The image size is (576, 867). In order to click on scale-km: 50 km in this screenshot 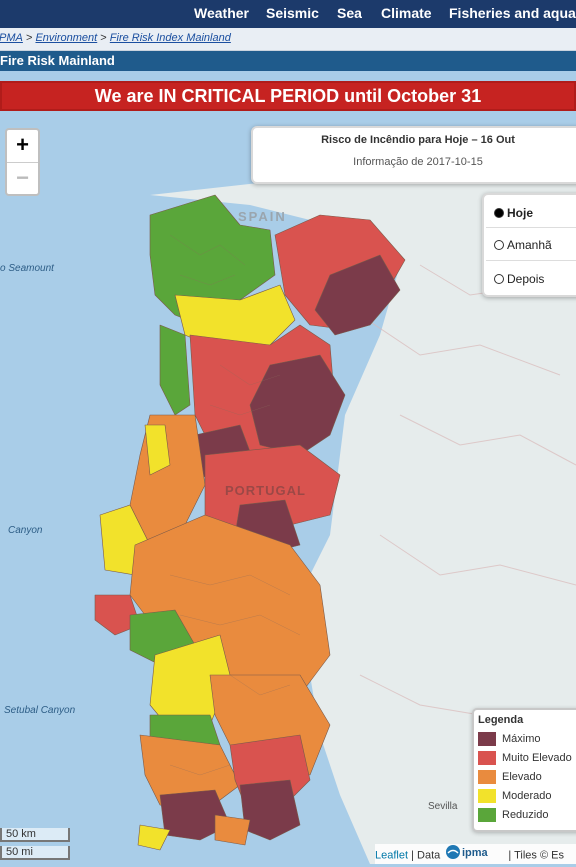, I will do `click(35, 835)`.